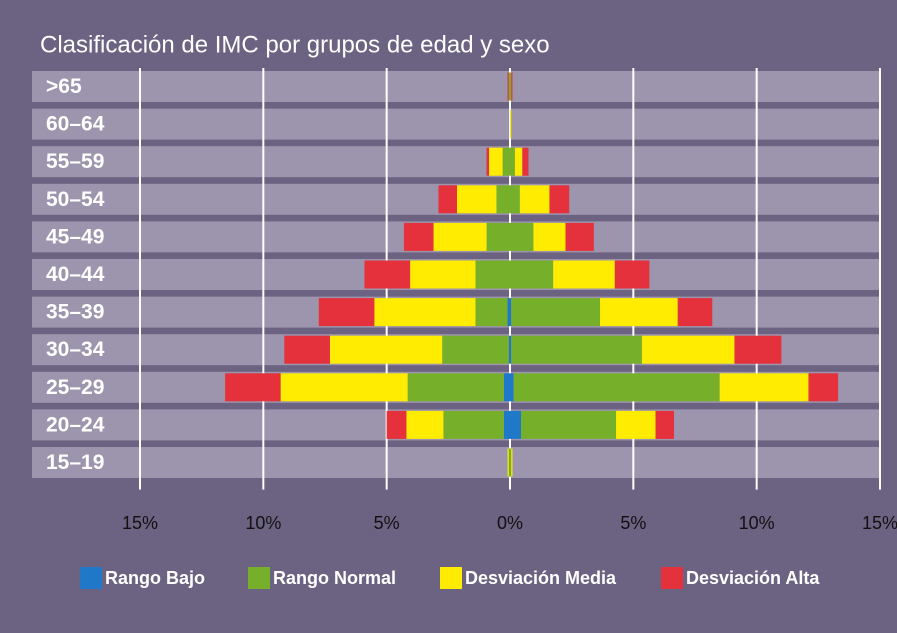 This screenshot has height=633, width=897. What do you see at coordinates (75, 274) in the screenshot?
I see `category-label: 40–44` at bounding box center [75, 274].